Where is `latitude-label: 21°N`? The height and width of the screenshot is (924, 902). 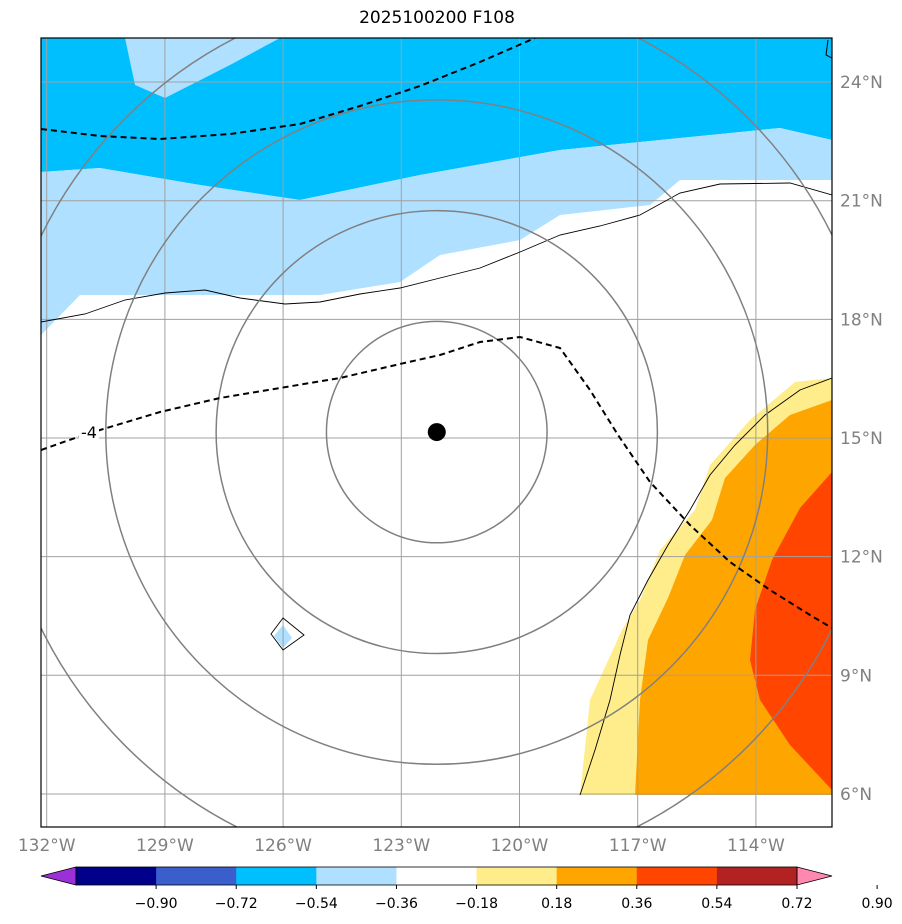
latitude-label: 21°N is located at coordinates (861, 202).